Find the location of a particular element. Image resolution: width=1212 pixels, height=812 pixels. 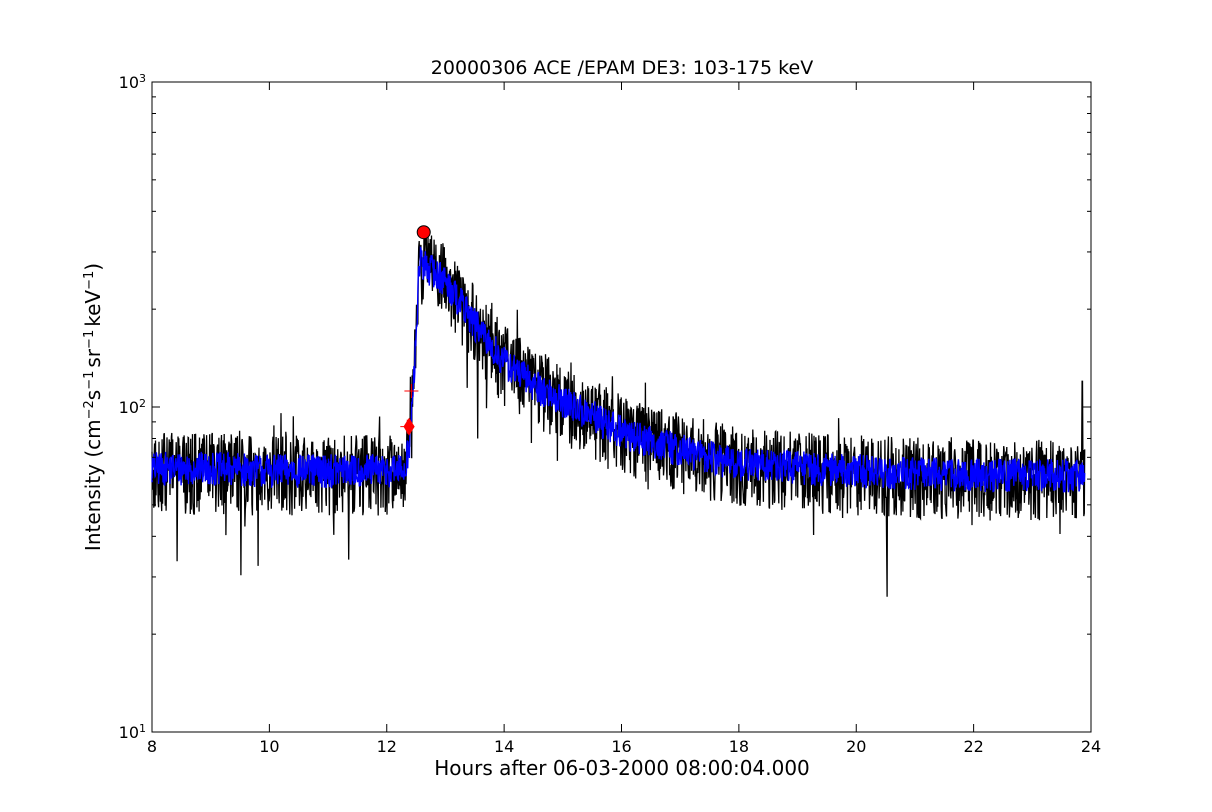

y-label-prefix: Intensity (cm is located at coordinates (93, 485).